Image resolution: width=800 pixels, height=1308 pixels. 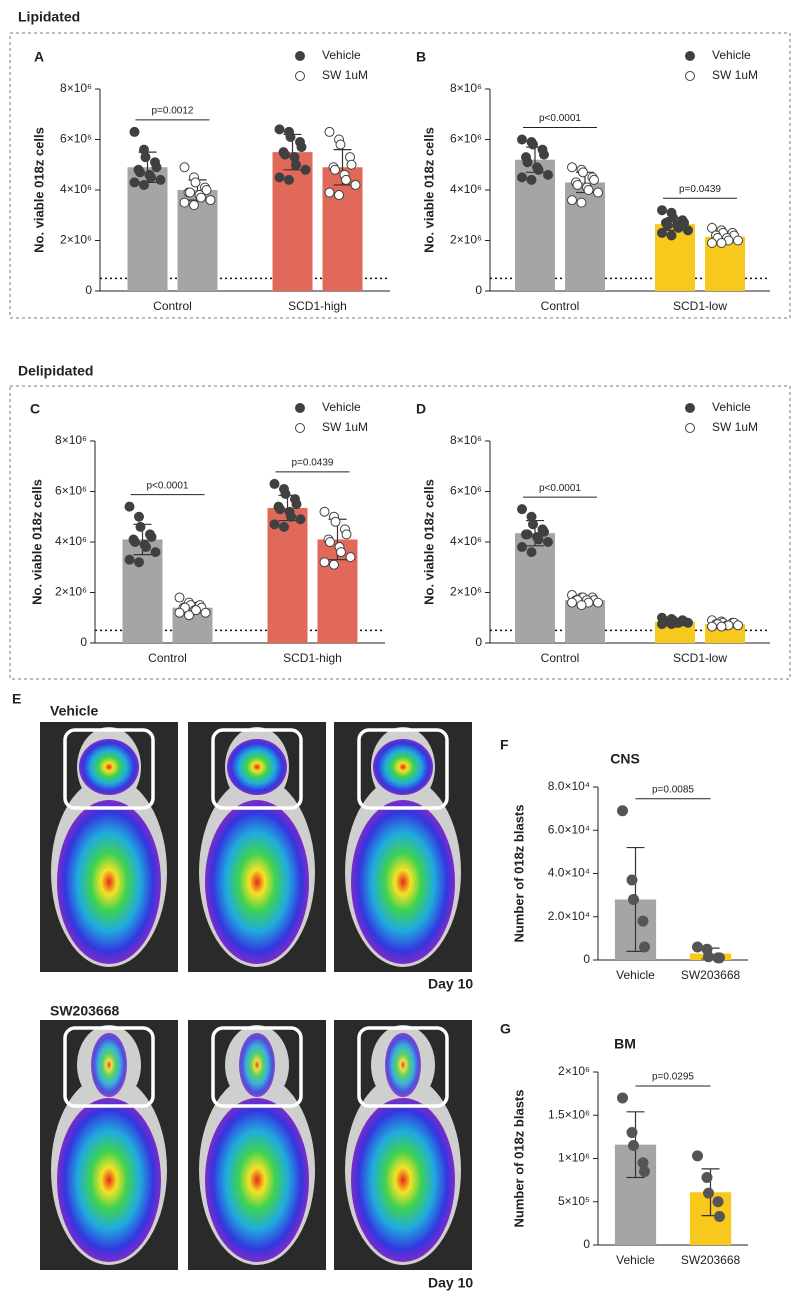 What do you see at coordinates (466, 592) in the screenshot?
I see `y-tick-label: 2×10⁶` at bounding box center [466, 592].